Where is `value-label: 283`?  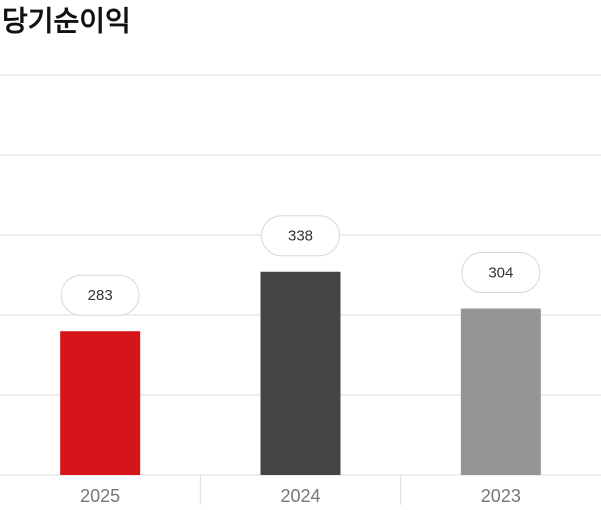 value-label: 283 is located at coordinates (100, 295).